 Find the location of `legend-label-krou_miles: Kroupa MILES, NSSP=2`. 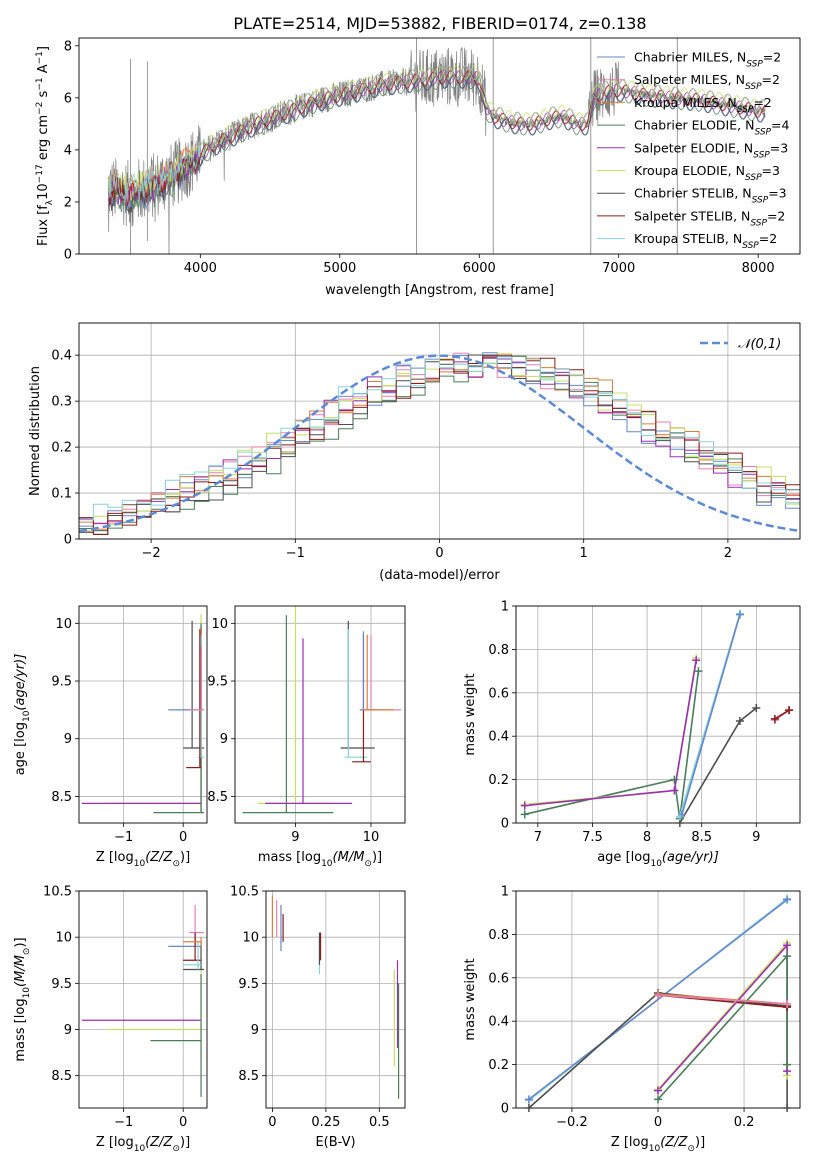

legend-label-krou_miles: Kroupa MILES, NSSP=2 is located at coordinates (703, 105).